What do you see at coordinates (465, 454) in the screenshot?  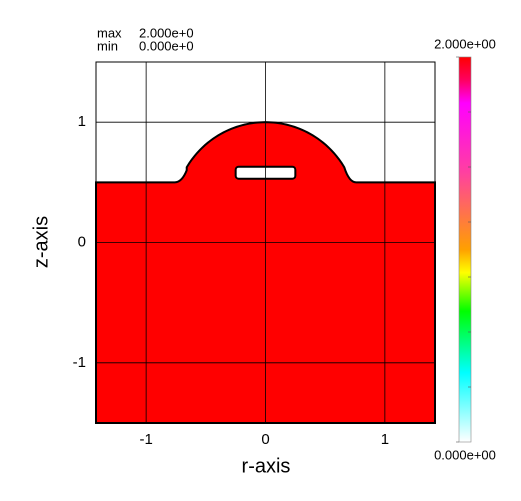 I see `colorbar-tick-label: 0.000e+00` at bounding box center [465, 454].